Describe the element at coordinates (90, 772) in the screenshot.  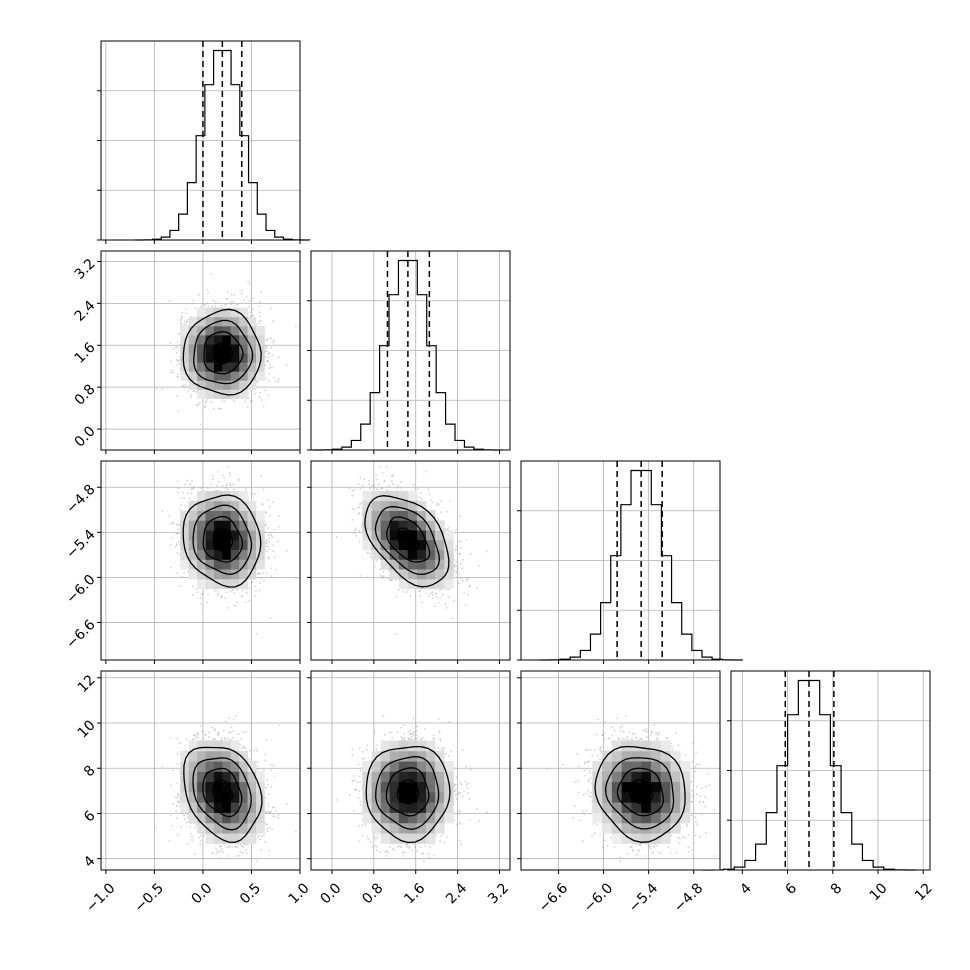
I see `y-tick-label: 8` at that location.